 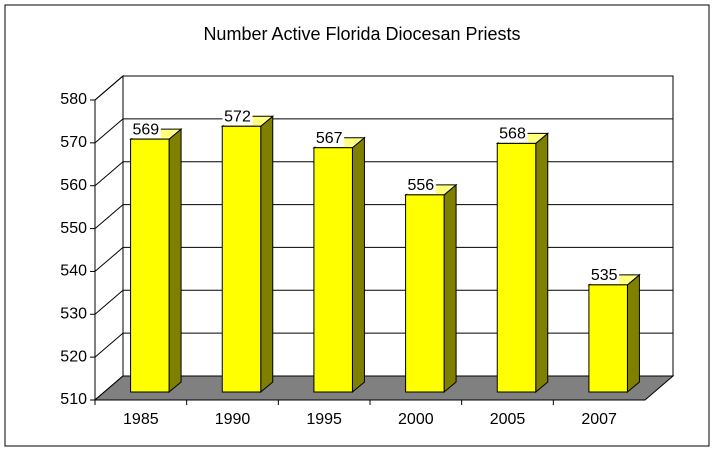 I want to click on y-tick-label: 520, so click(x=73, y=356).